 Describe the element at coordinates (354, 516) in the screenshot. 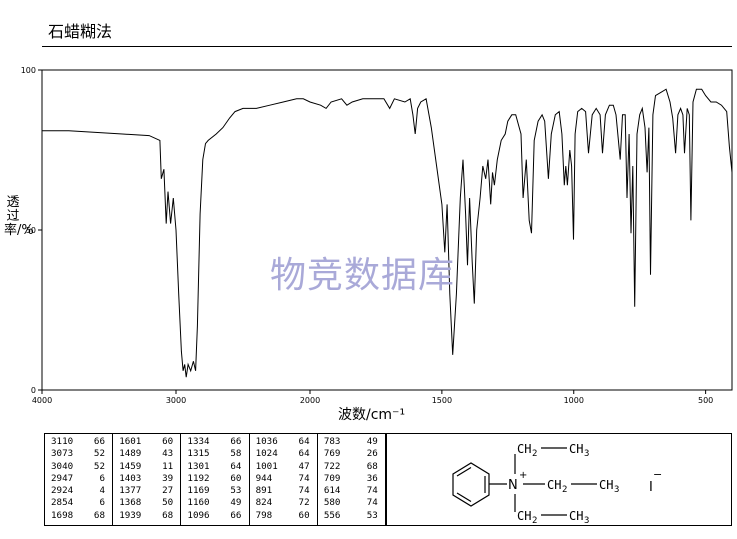

I see `peak-row: 556 53` at that location.